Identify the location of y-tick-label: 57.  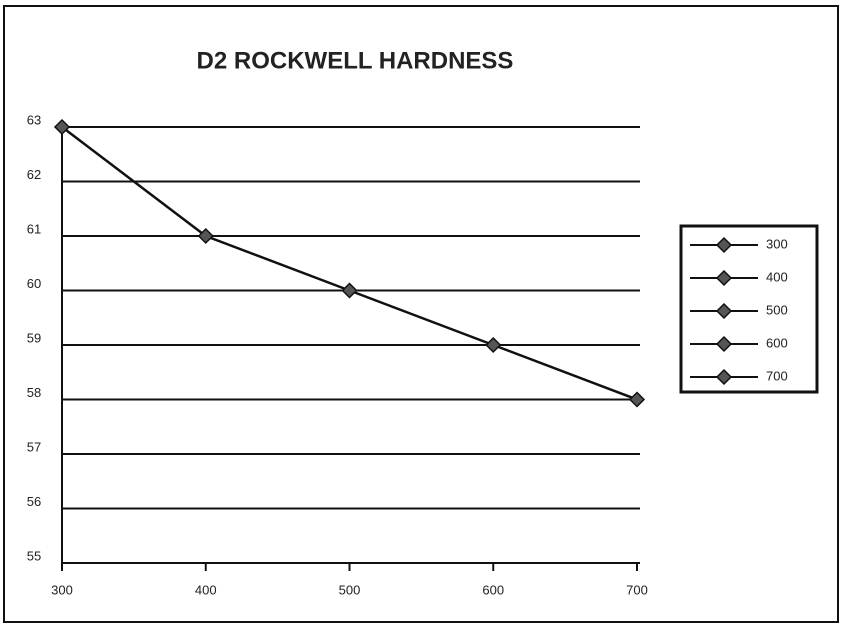
(34, 446).